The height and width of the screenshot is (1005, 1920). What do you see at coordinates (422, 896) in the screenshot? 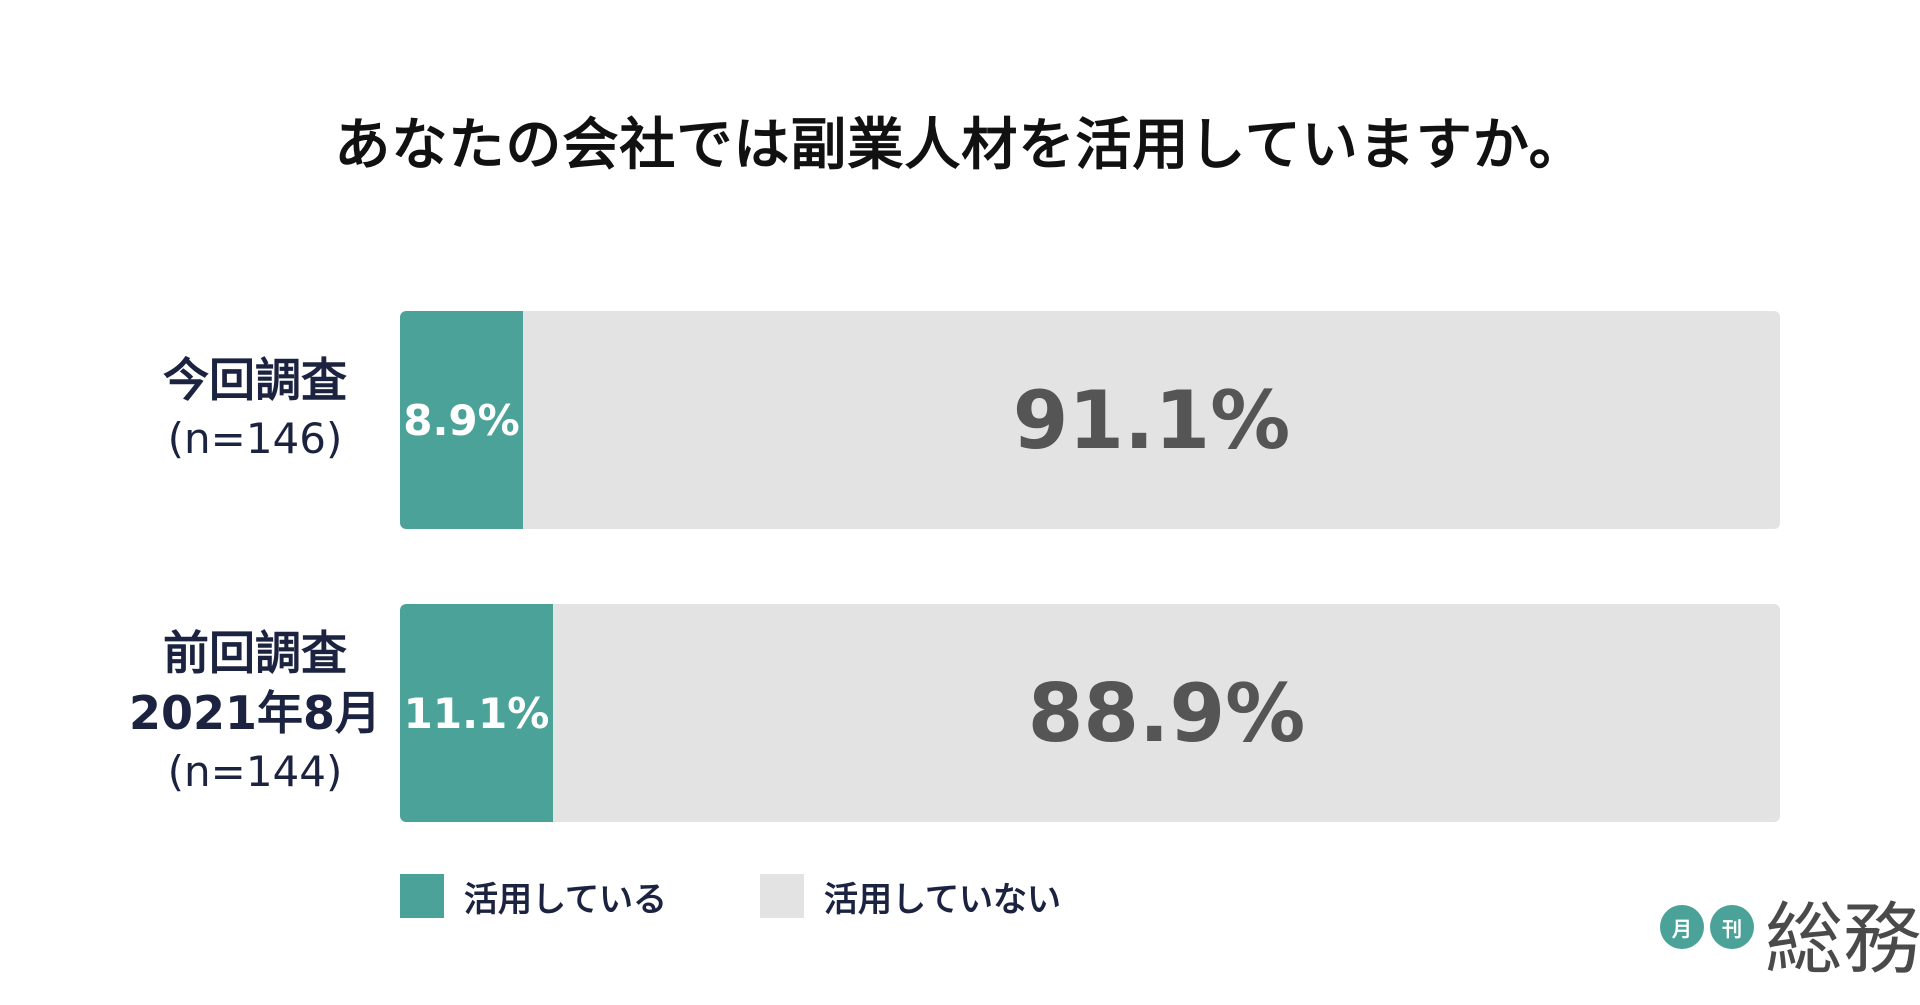
I see `legend-swatch-used` at bounding box center [422, 896].